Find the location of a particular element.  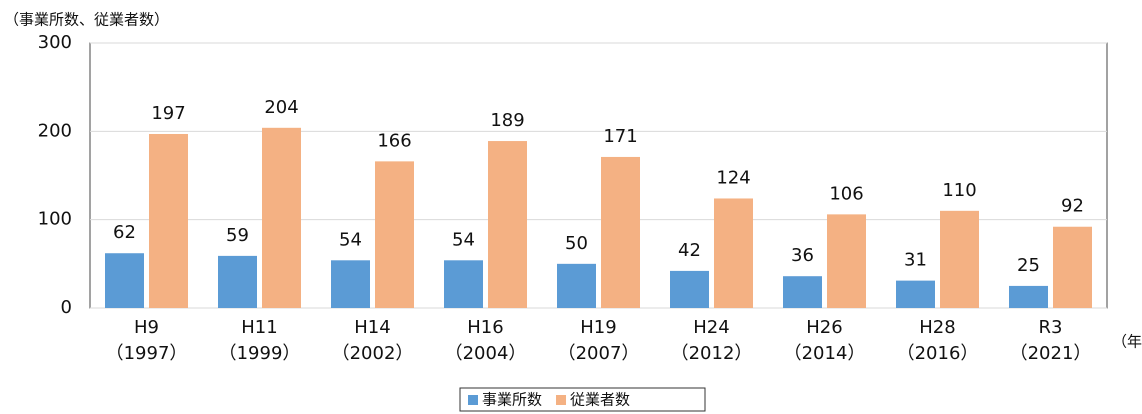

legend-box is located at coordinates (582, 399).